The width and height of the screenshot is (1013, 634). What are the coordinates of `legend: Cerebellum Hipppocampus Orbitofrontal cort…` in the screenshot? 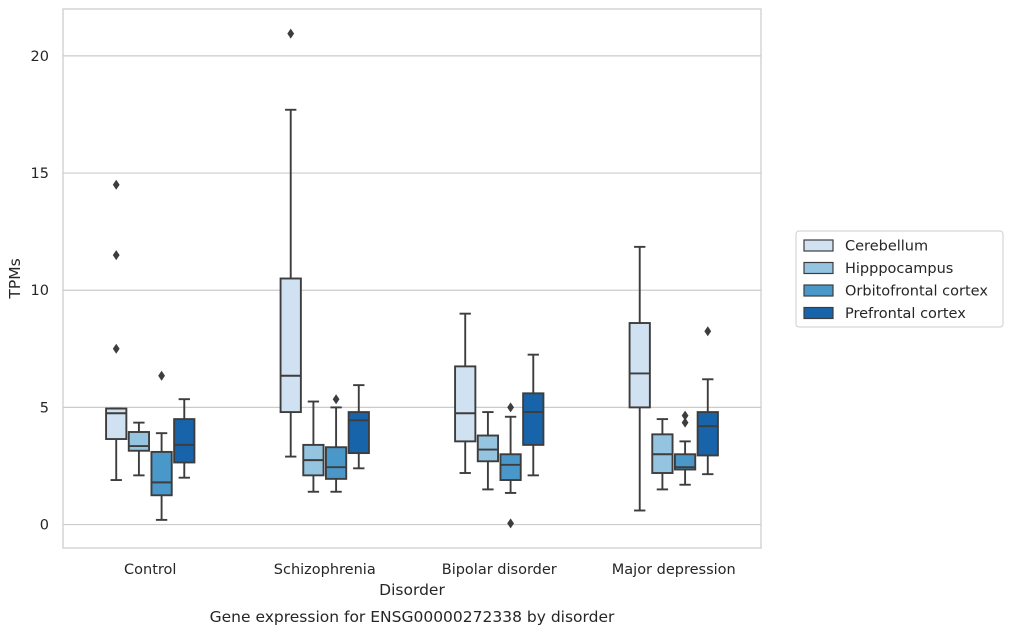 It's located at (899, 279).